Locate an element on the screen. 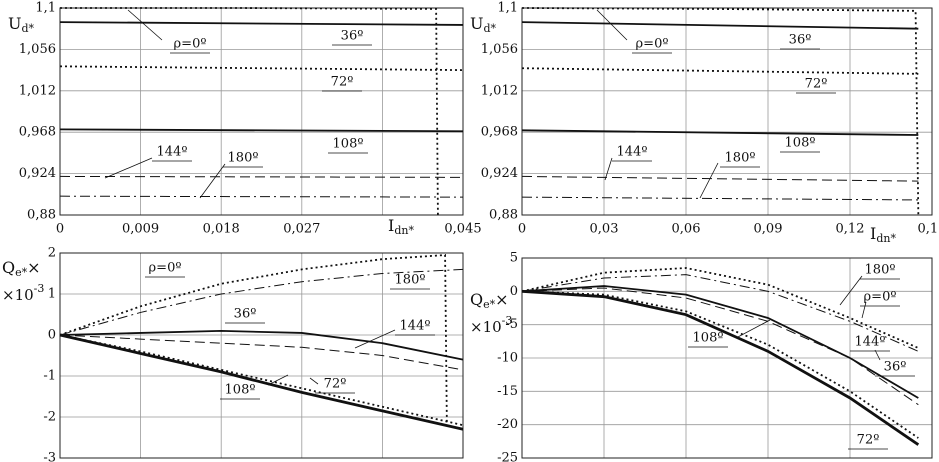  y-tick-label: 2 is located at coordinates (52, 253).